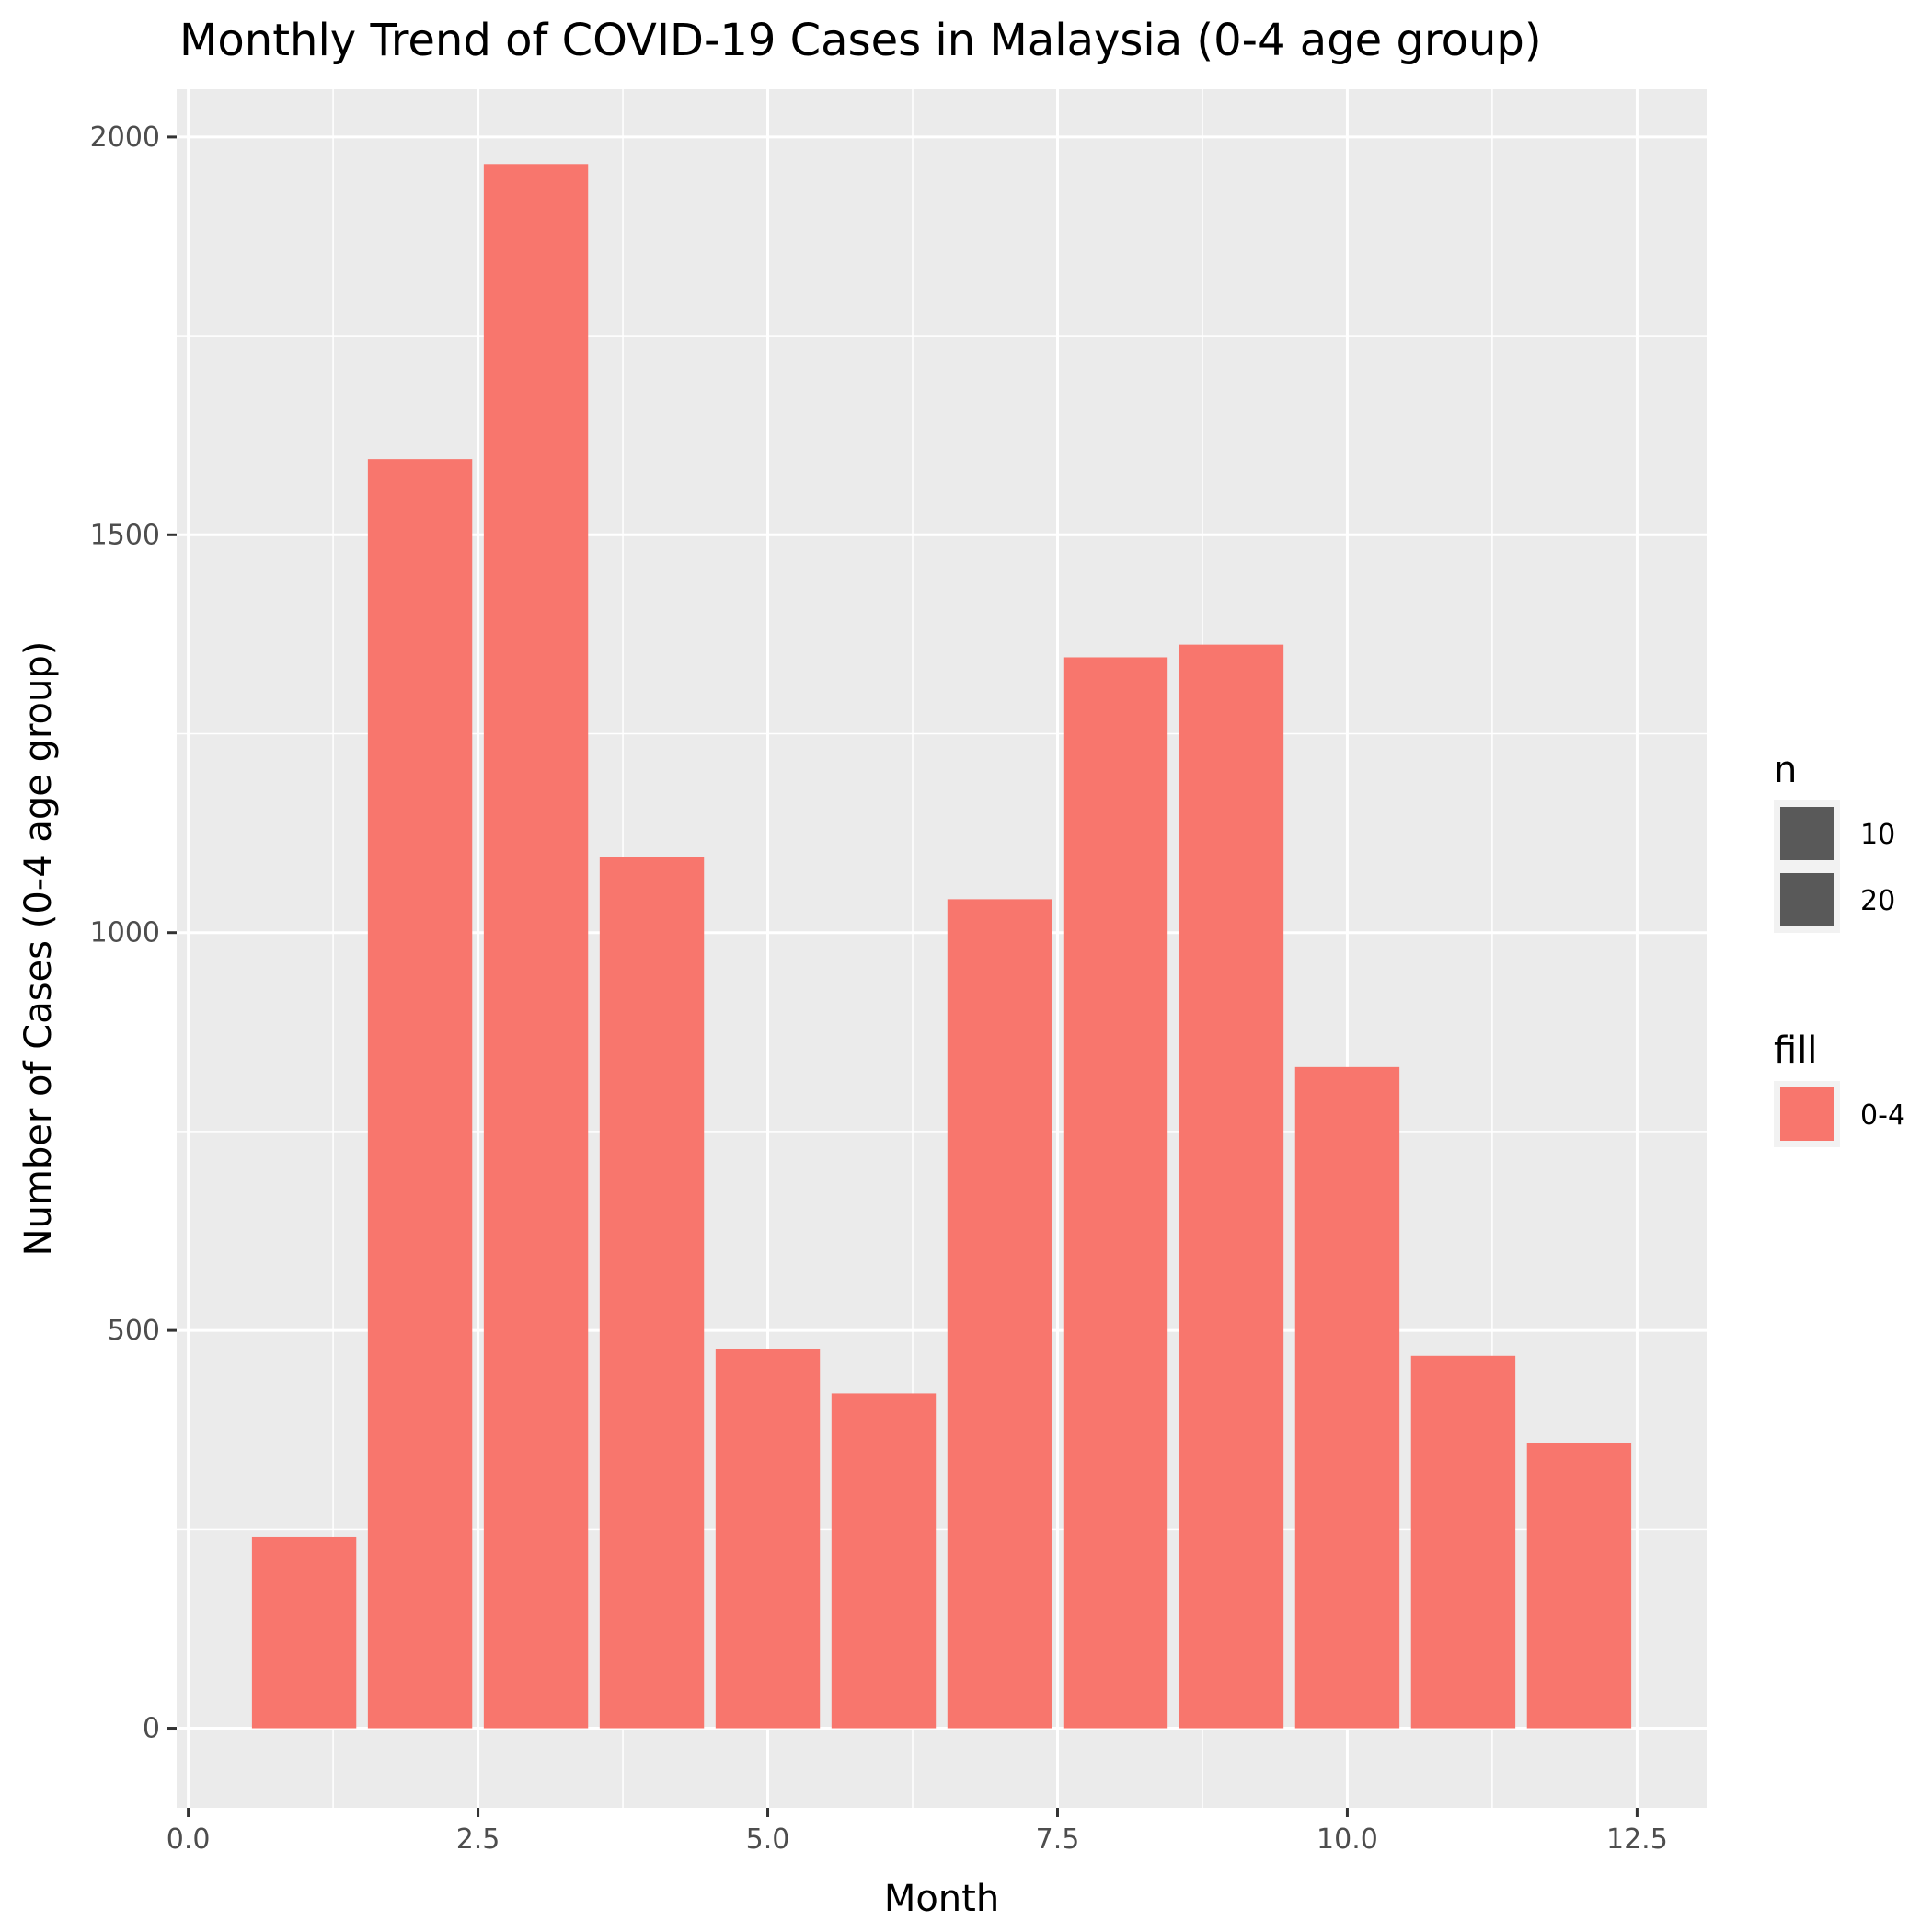  I want to click on legend-fill: fill 0-4, so click(1839, 1088).